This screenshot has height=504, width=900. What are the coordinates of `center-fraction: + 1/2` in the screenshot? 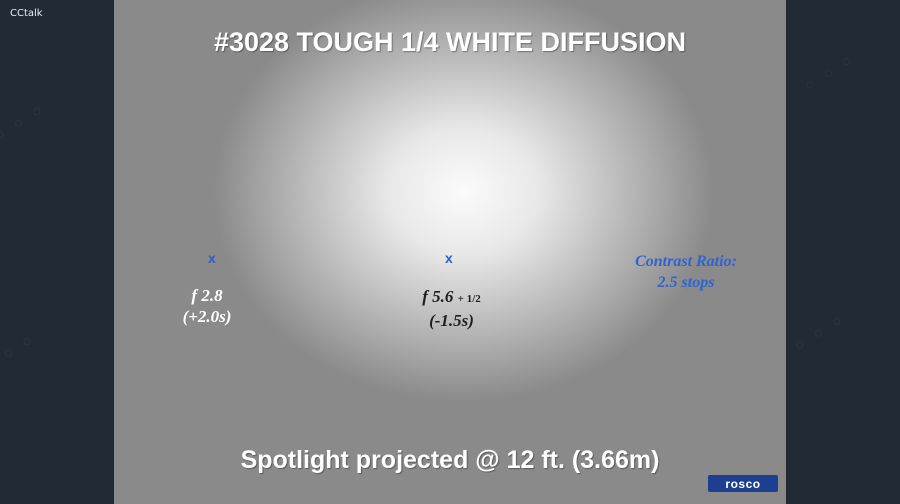 It's located at (469, 299).